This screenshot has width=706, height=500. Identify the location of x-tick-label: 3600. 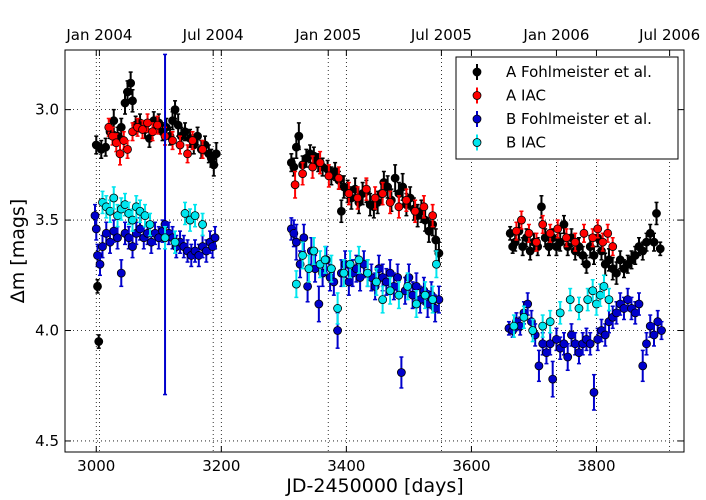
(471, 466).